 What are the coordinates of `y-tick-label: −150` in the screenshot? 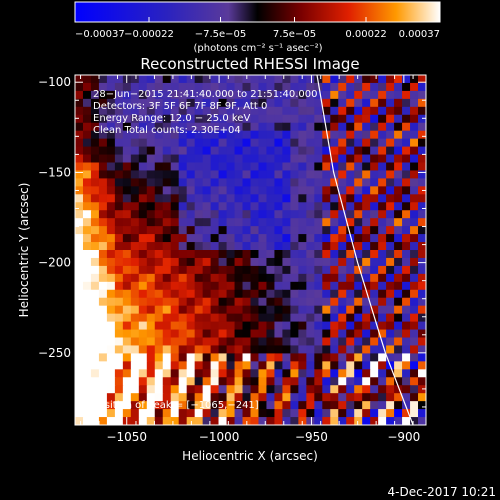 It's located at (54, 172).